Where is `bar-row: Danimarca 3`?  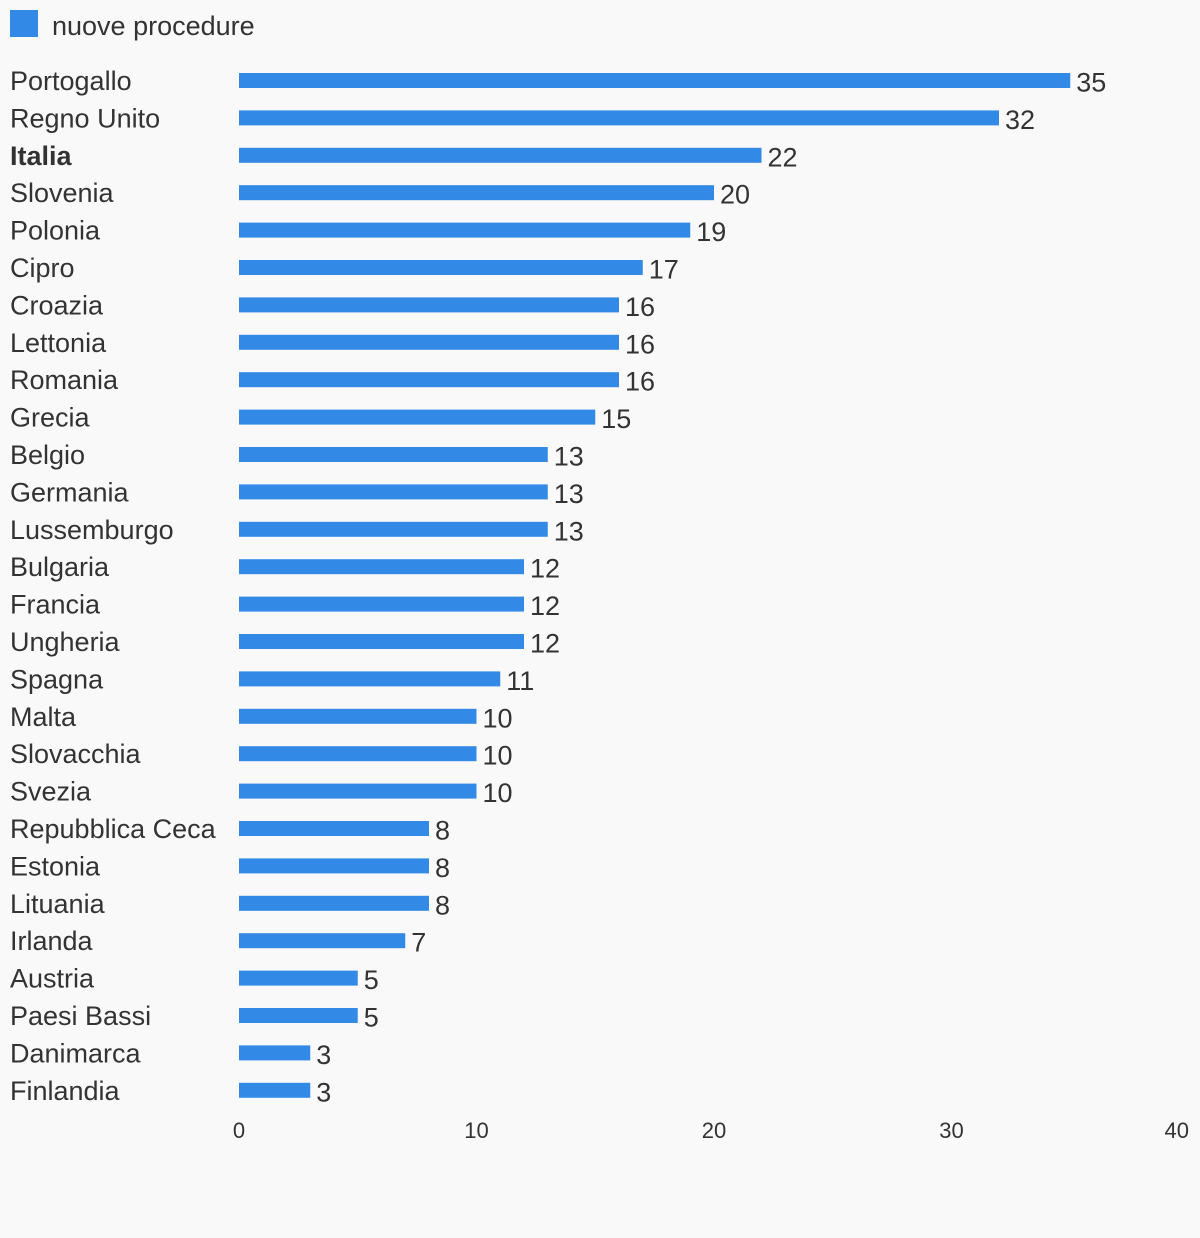 bar-row: Danimarca 3 is located at coordinates (170, 1054).